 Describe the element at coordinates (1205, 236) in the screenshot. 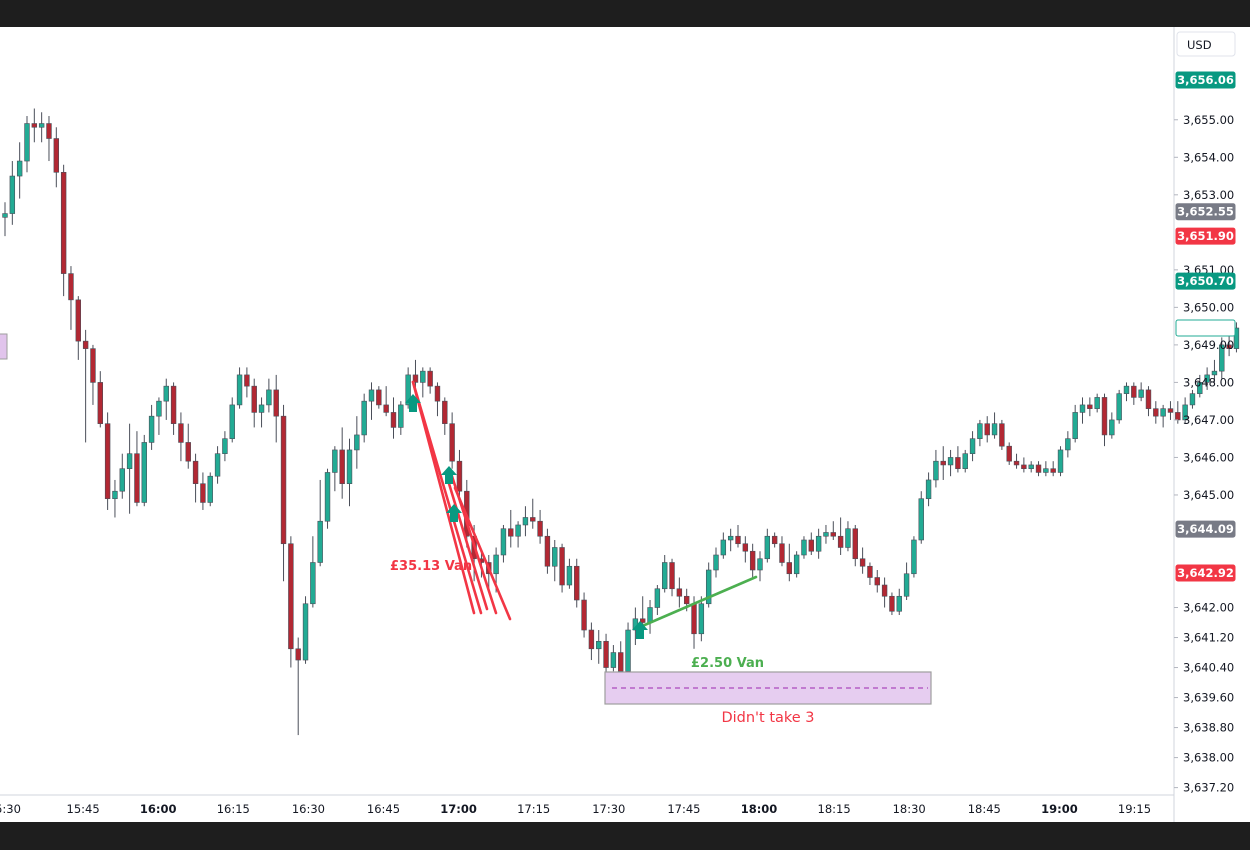

I see `price-badge-label: 3,651.90` at that location.